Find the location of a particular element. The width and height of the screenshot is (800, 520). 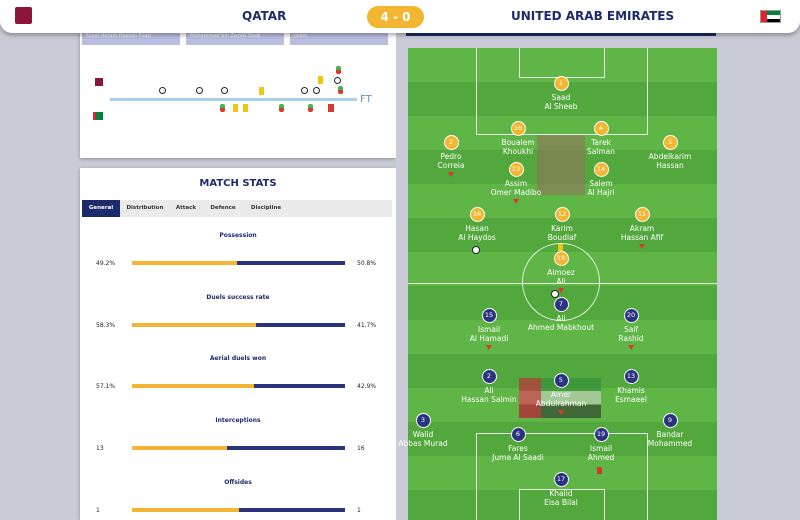

player-number-badge: 9 is located at coordinates (670, 420).